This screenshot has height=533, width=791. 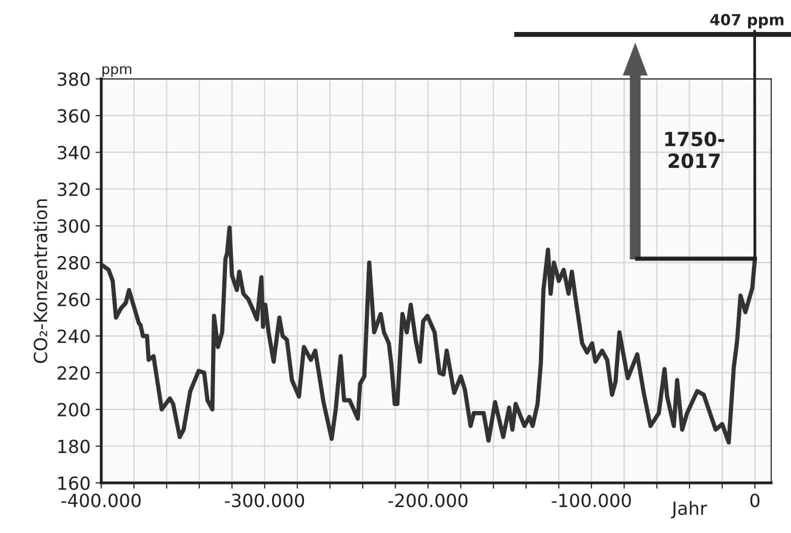 I want to click on y-tick-label: 320, so click(x=74, y=189).